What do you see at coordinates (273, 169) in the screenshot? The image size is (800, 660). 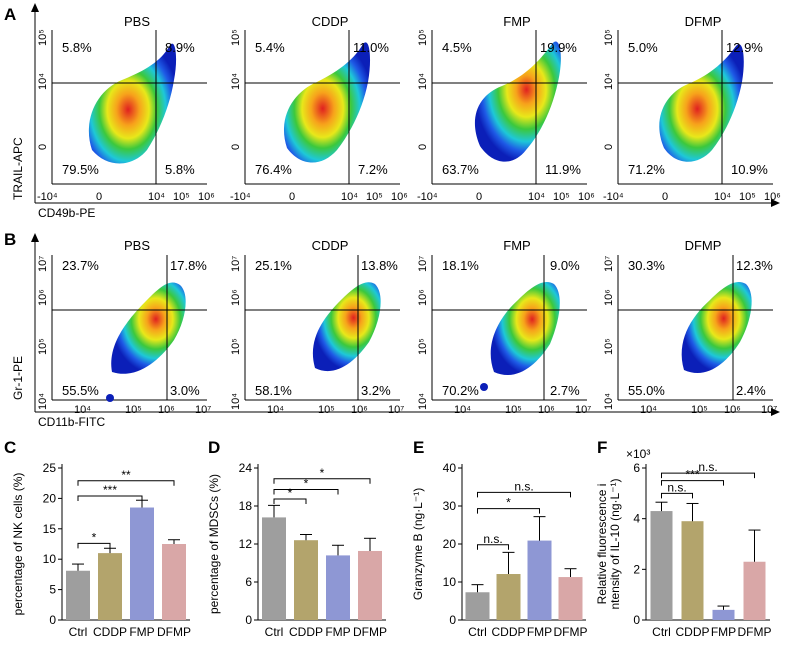 I see `quad-ll: 76.4%` at bounding box center [273, 169].